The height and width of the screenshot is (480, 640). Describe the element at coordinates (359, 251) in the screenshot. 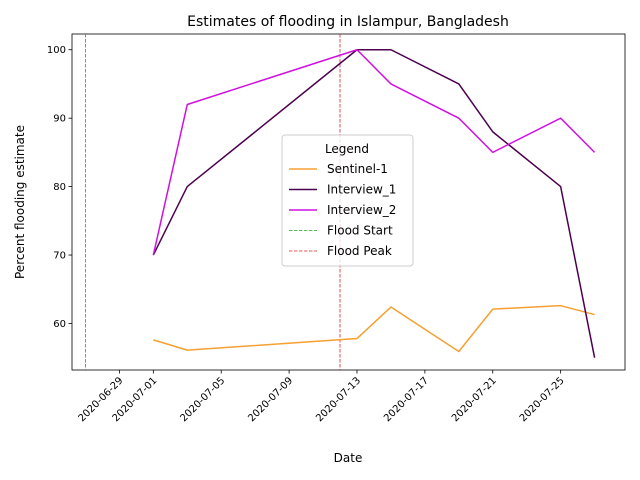

I see `legend-label: Flood Peak` at that location.